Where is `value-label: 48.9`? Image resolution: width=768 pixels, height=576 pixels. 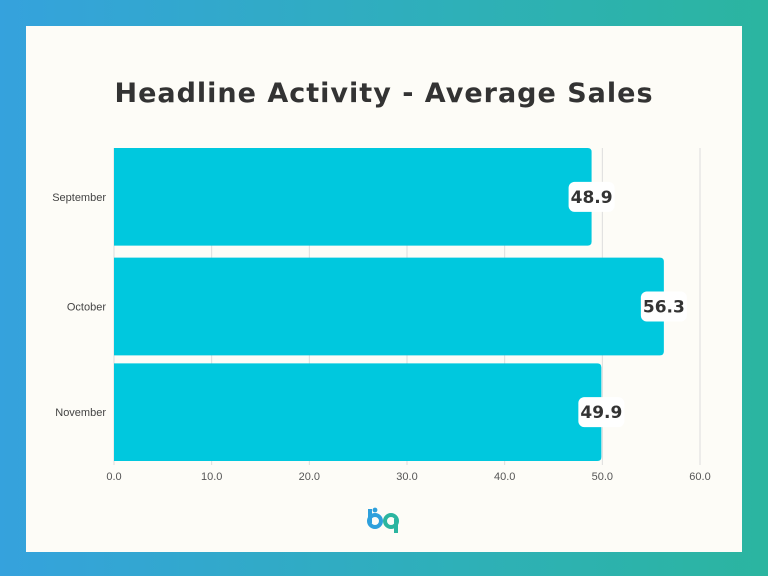 value-label: 48.9 is located at coordinates (592, 198).